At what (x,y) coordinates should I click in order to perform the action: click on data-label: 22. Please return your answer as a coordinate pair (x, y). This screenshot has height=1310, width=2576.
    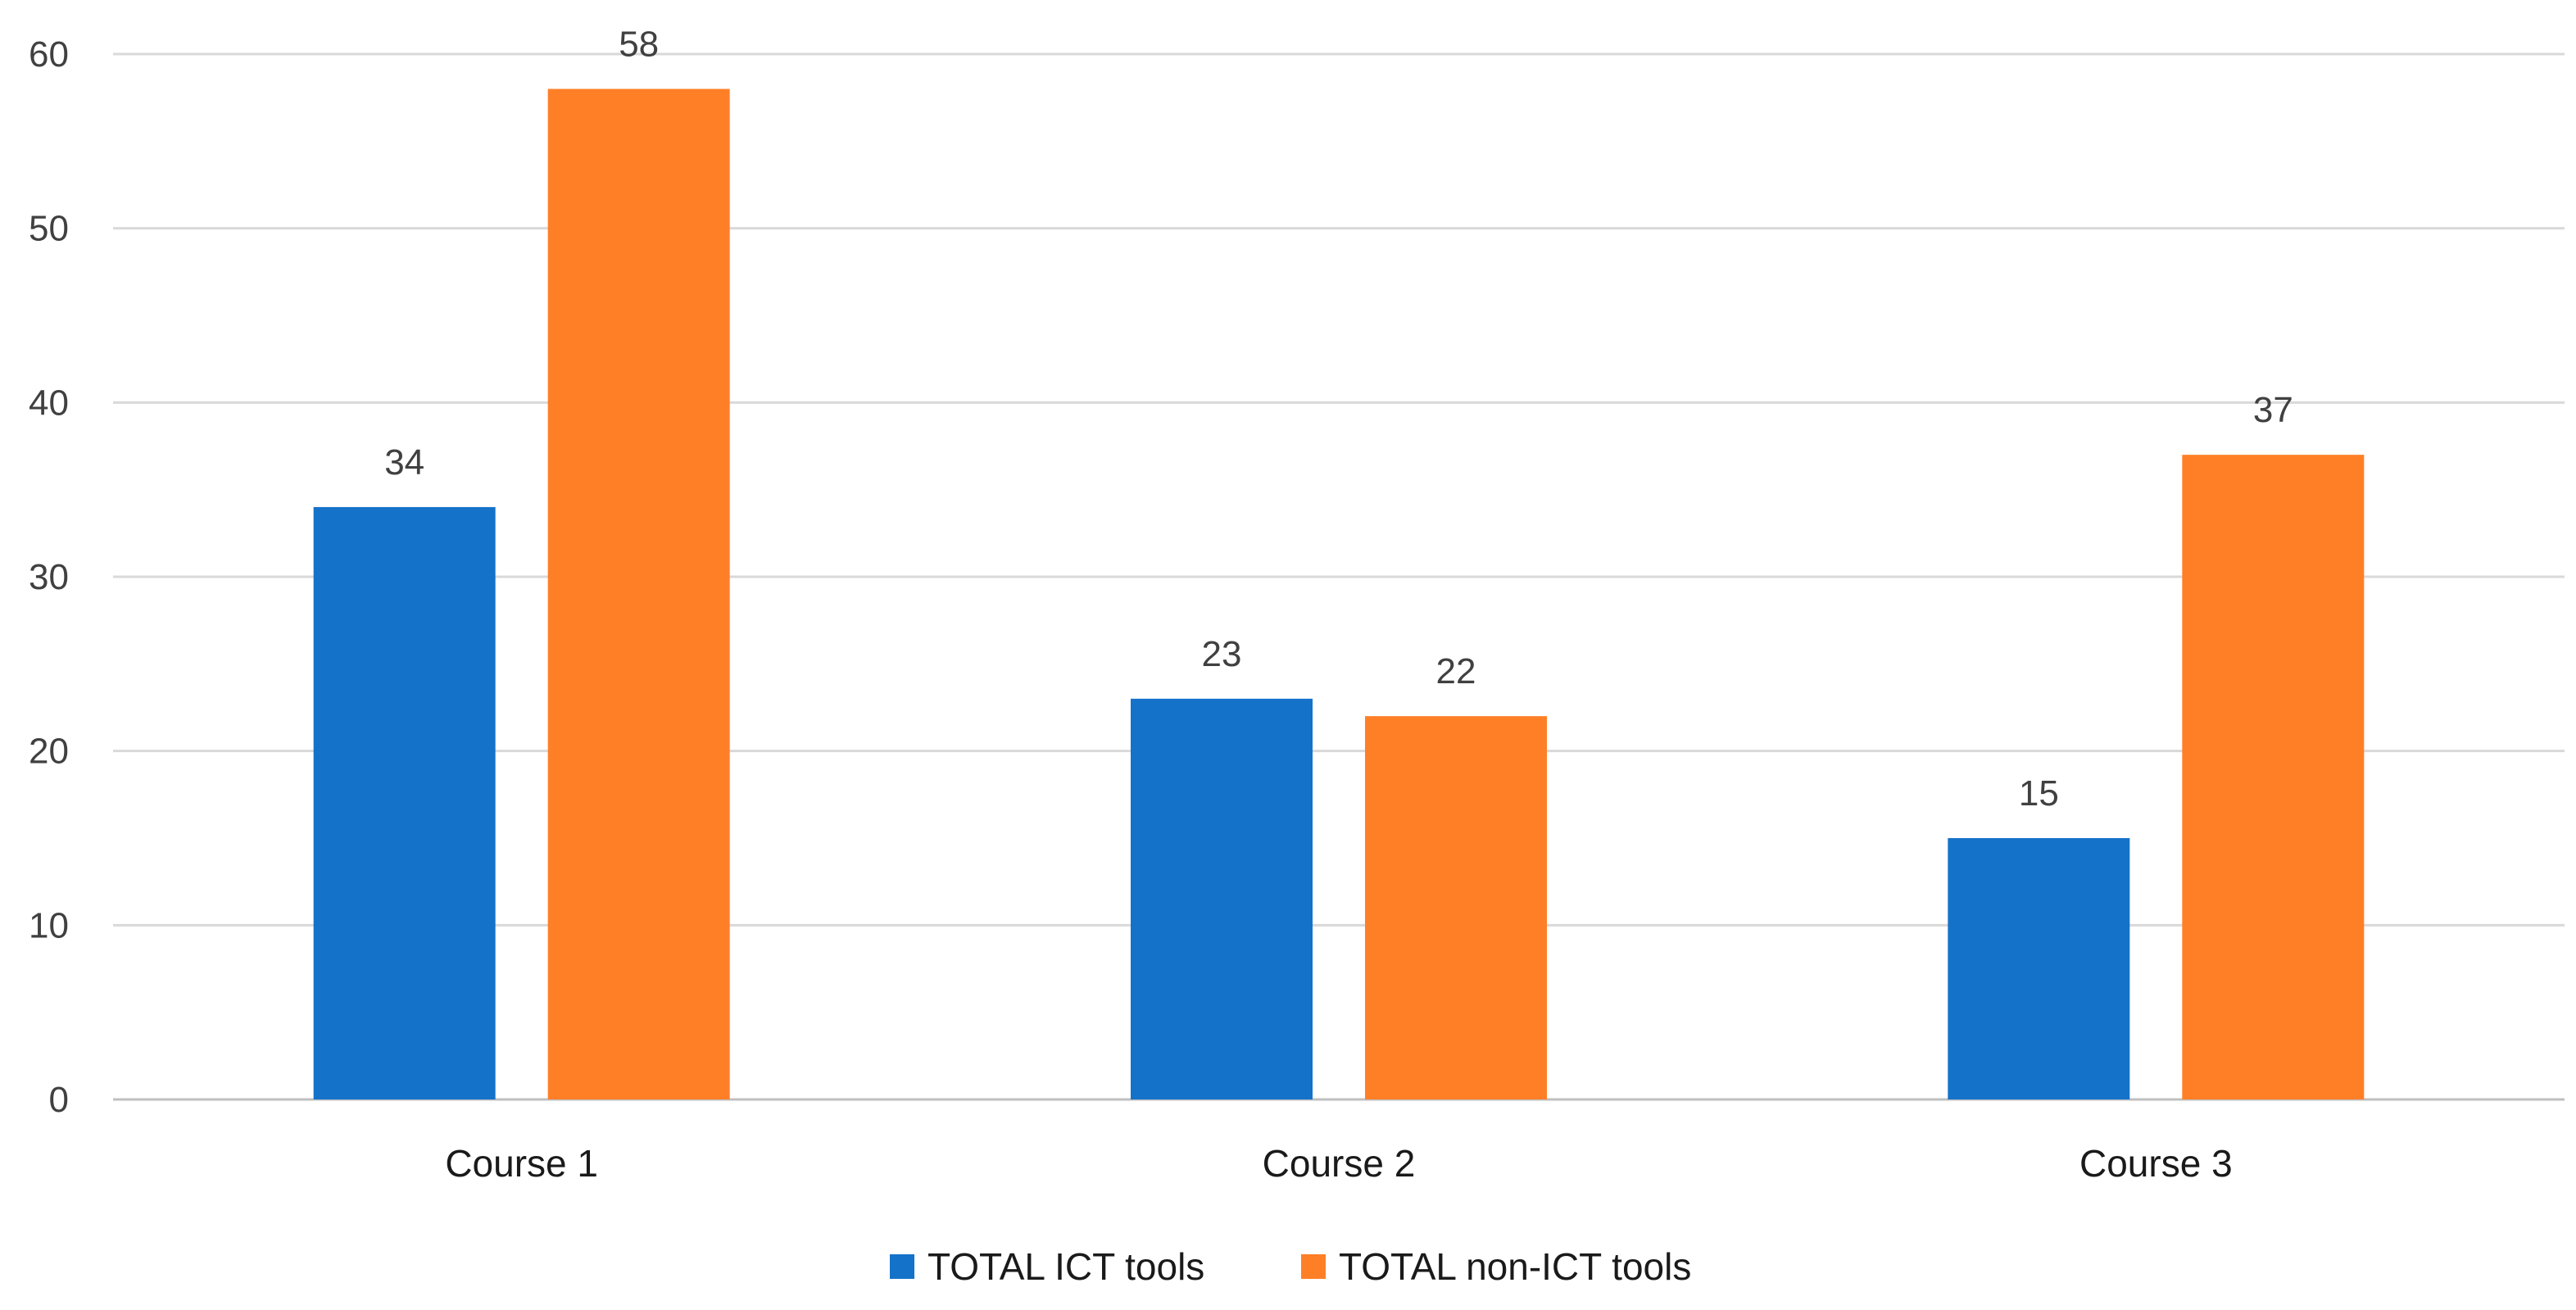
    Looking at the image, I should click on (1456, 671).